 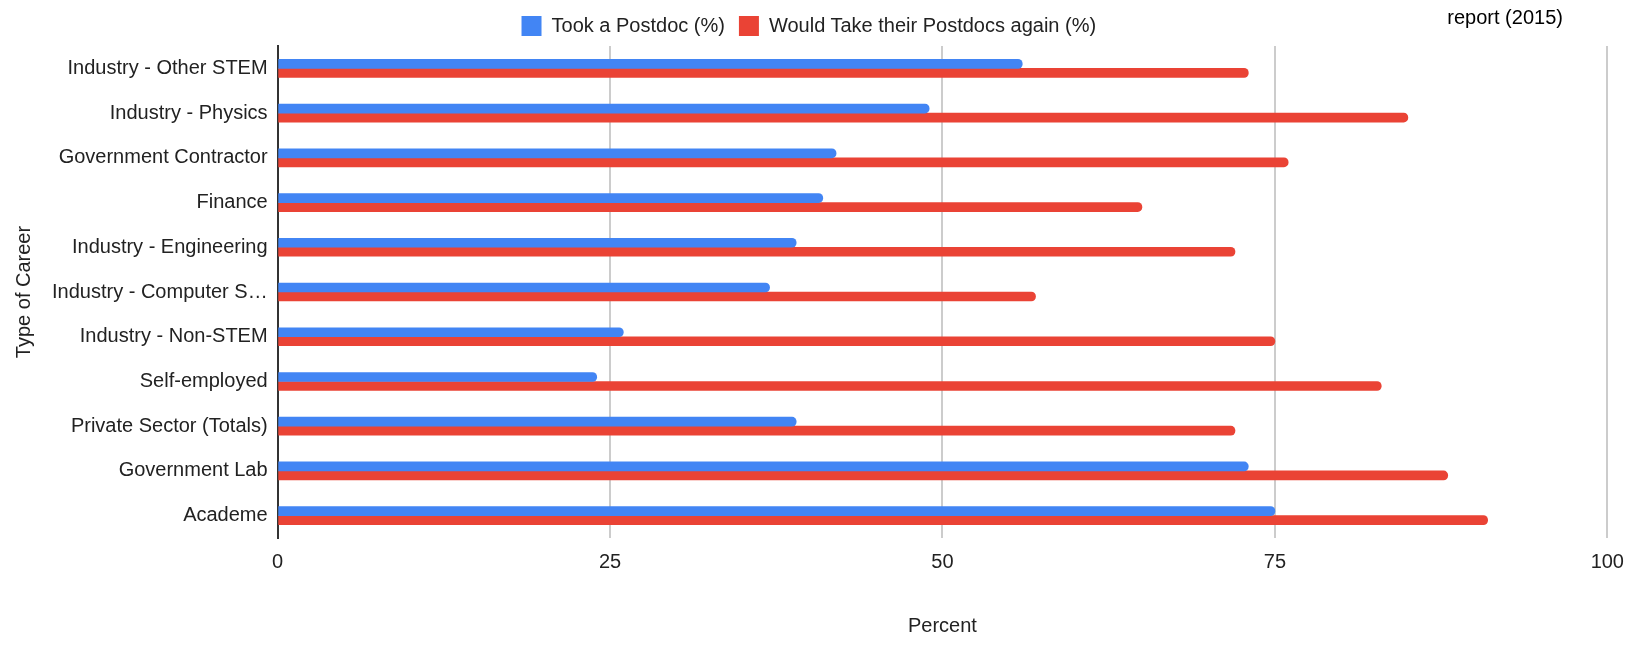 I want to click on y-tick-label: Government Contractor, so click(x=163, y=156).